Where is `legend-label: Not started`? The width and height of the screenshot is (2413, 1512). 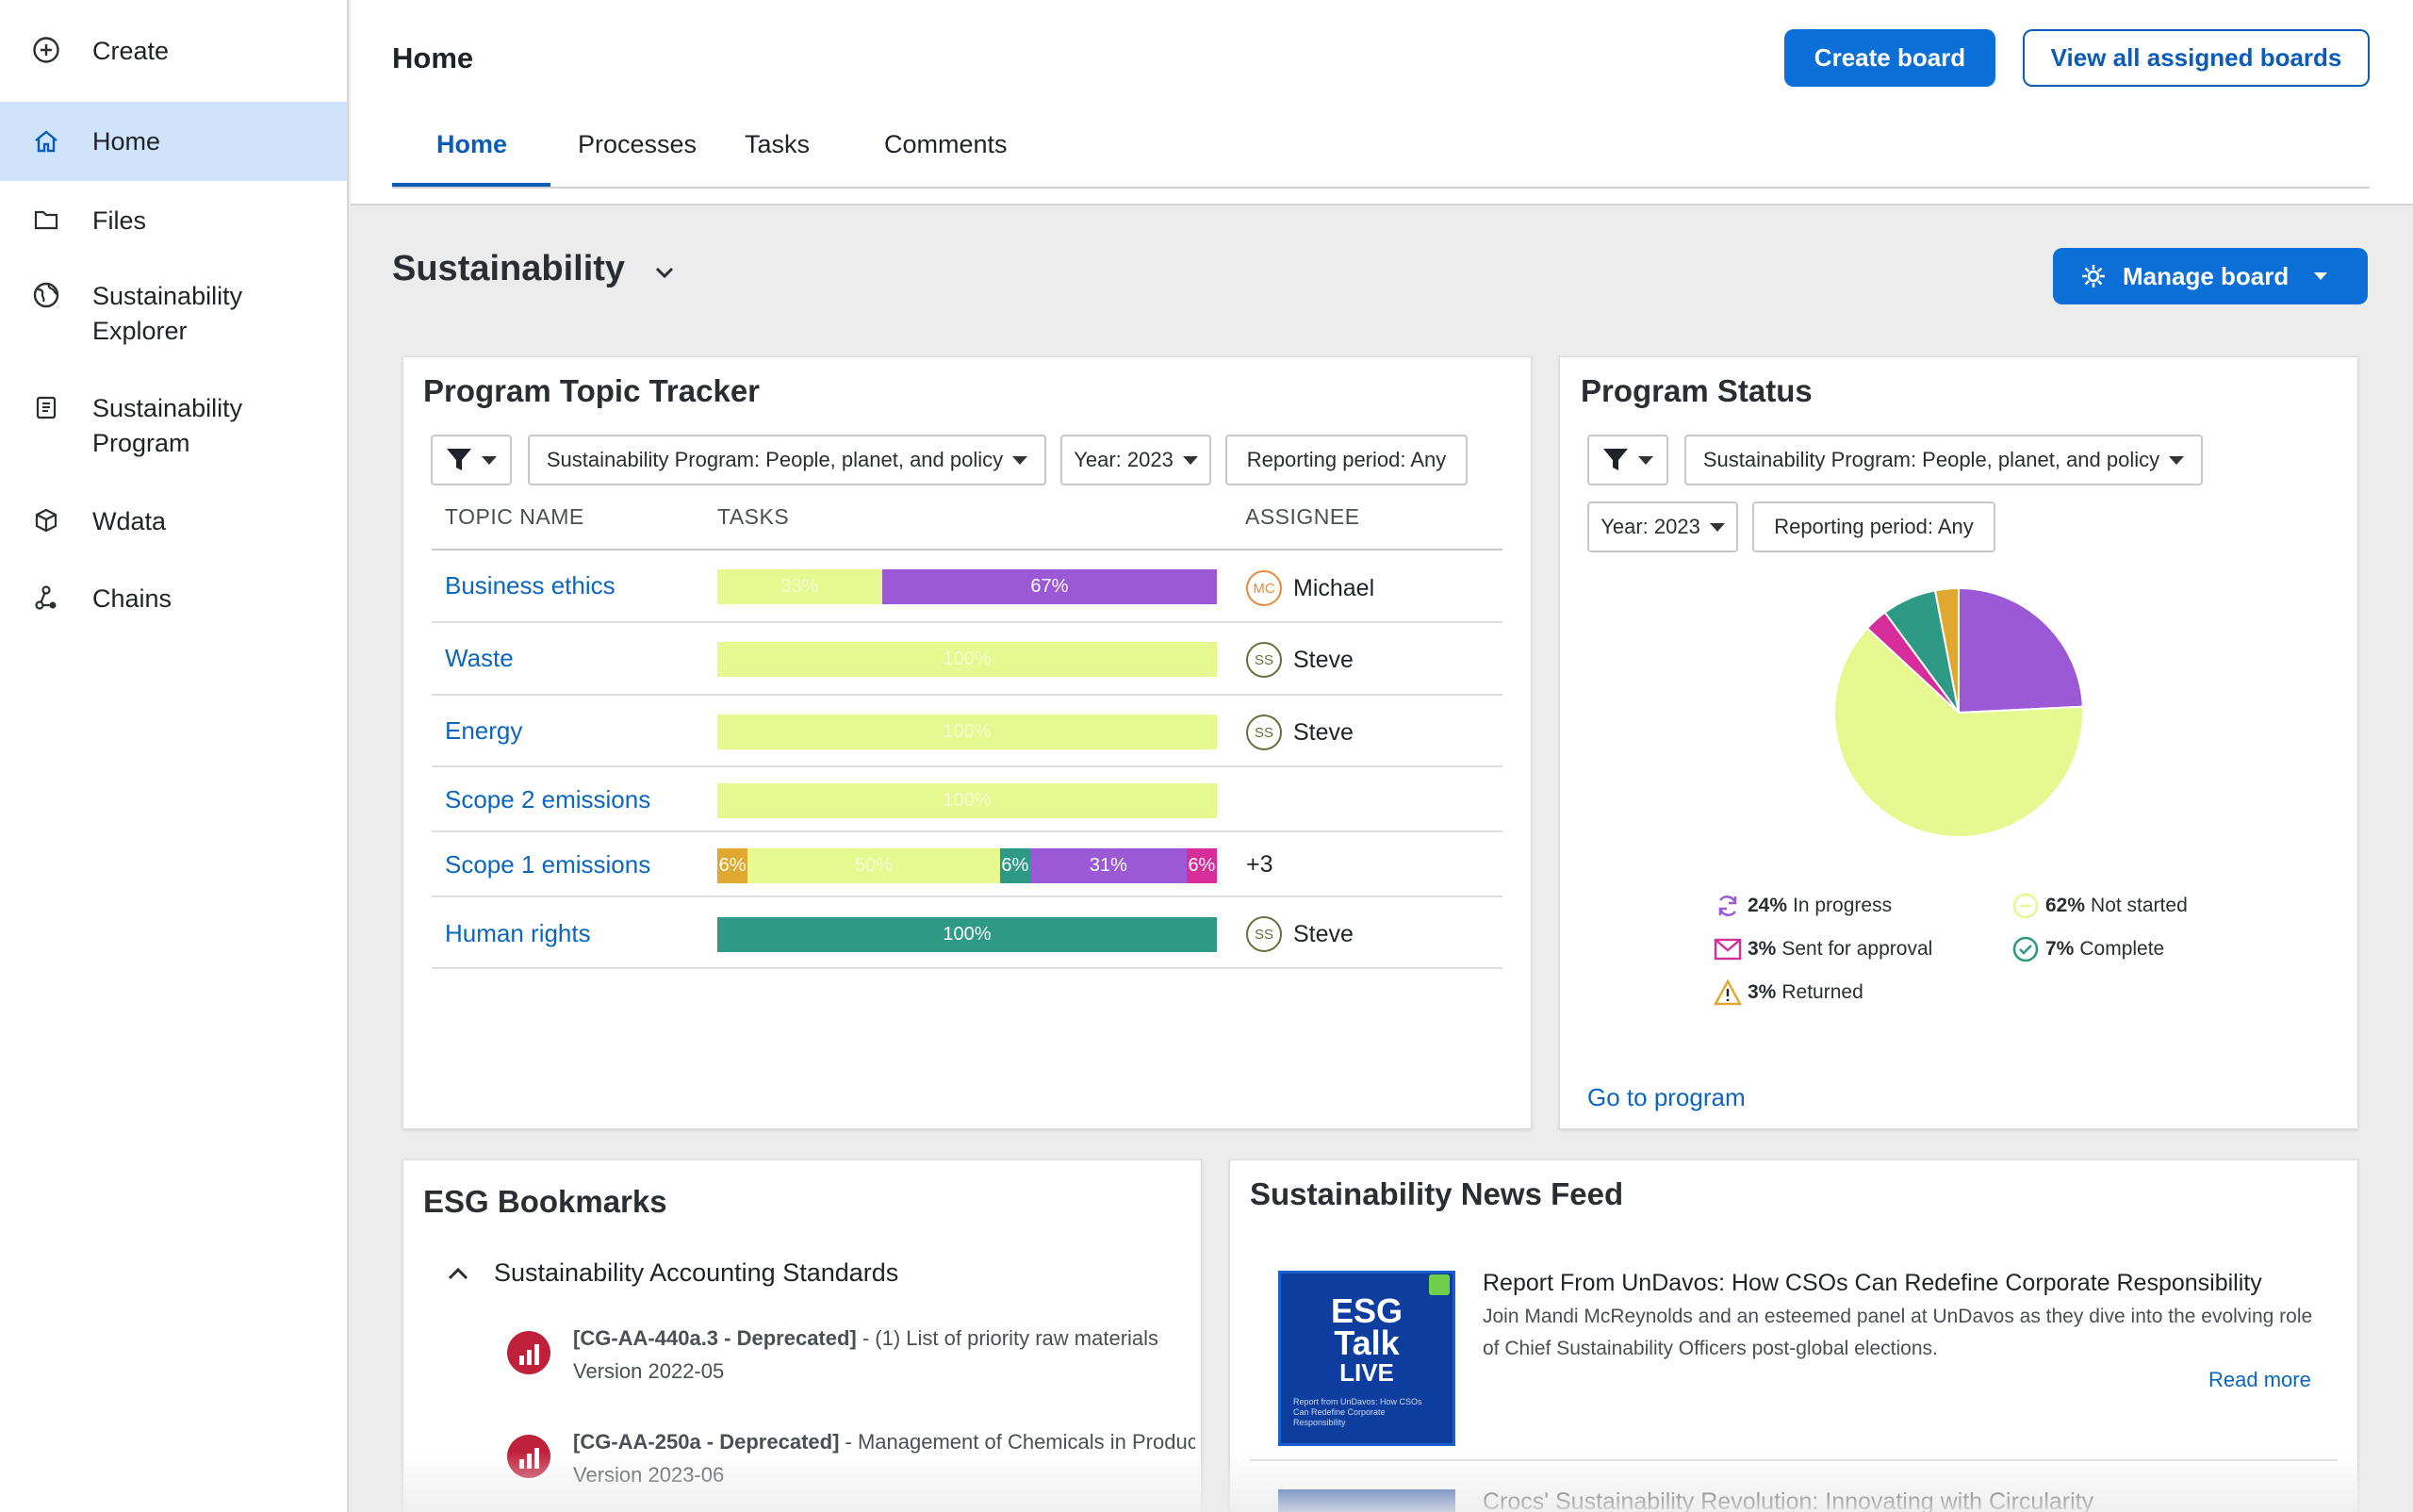 legend-label: Not started is located at coordinates (2139, 906).